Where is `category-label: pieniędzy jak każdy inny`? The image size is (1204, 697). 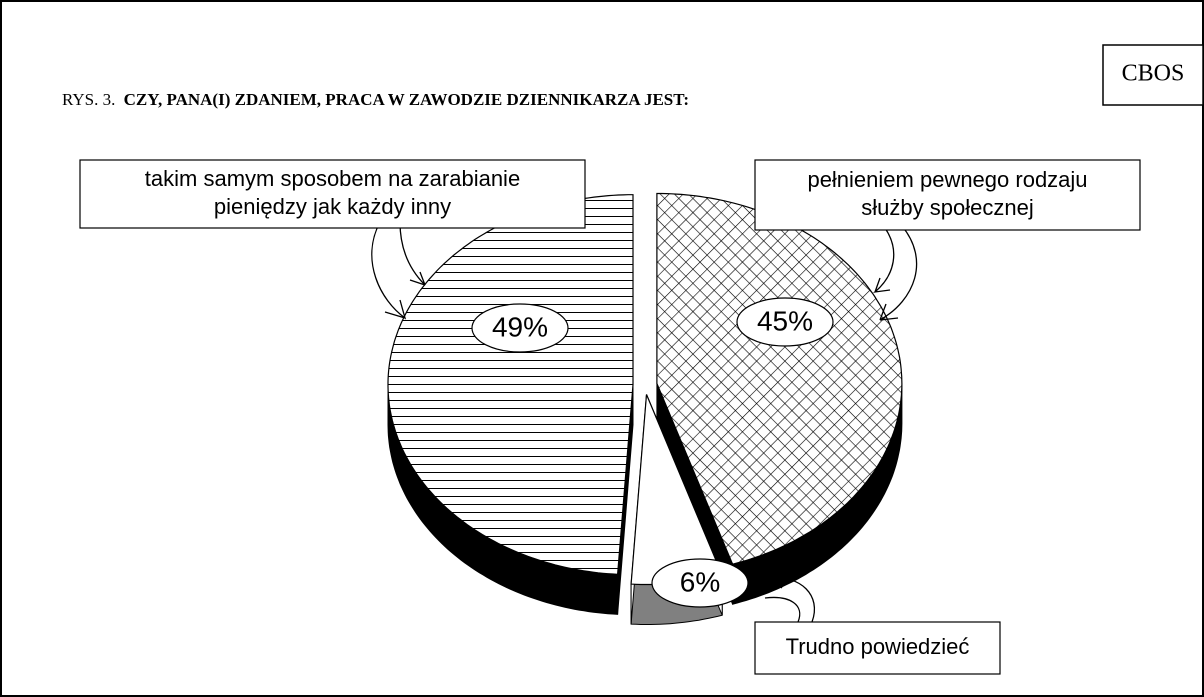 category-label: pieniędzy jak każdy inny is located at coordinates (332, 206).